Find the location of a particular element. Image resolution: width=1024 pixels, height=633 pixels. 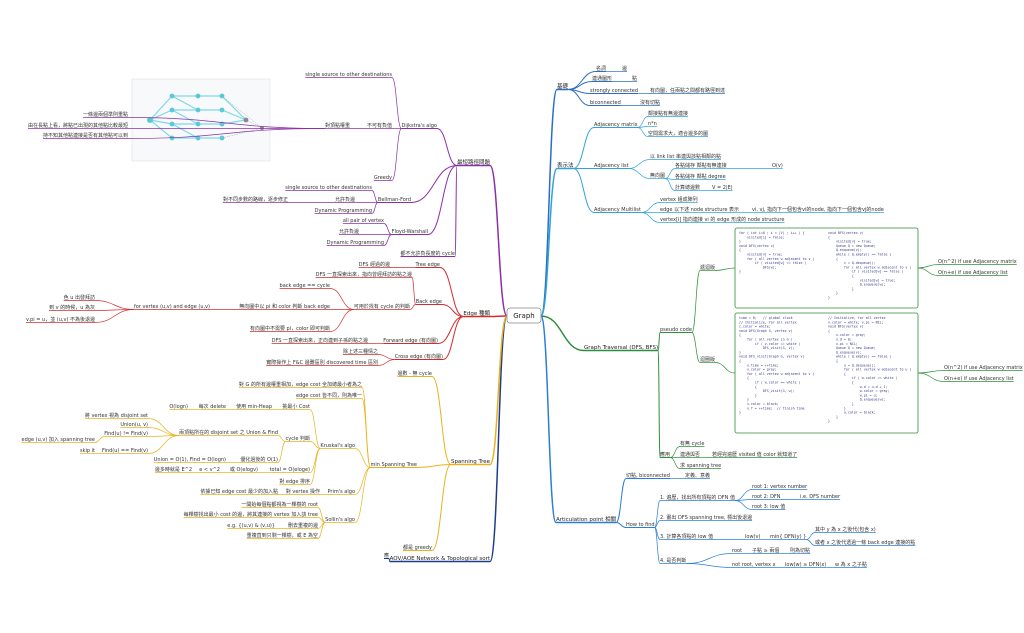

node-label: Forward edge (有向圖) is located at coordinates (410, 340).